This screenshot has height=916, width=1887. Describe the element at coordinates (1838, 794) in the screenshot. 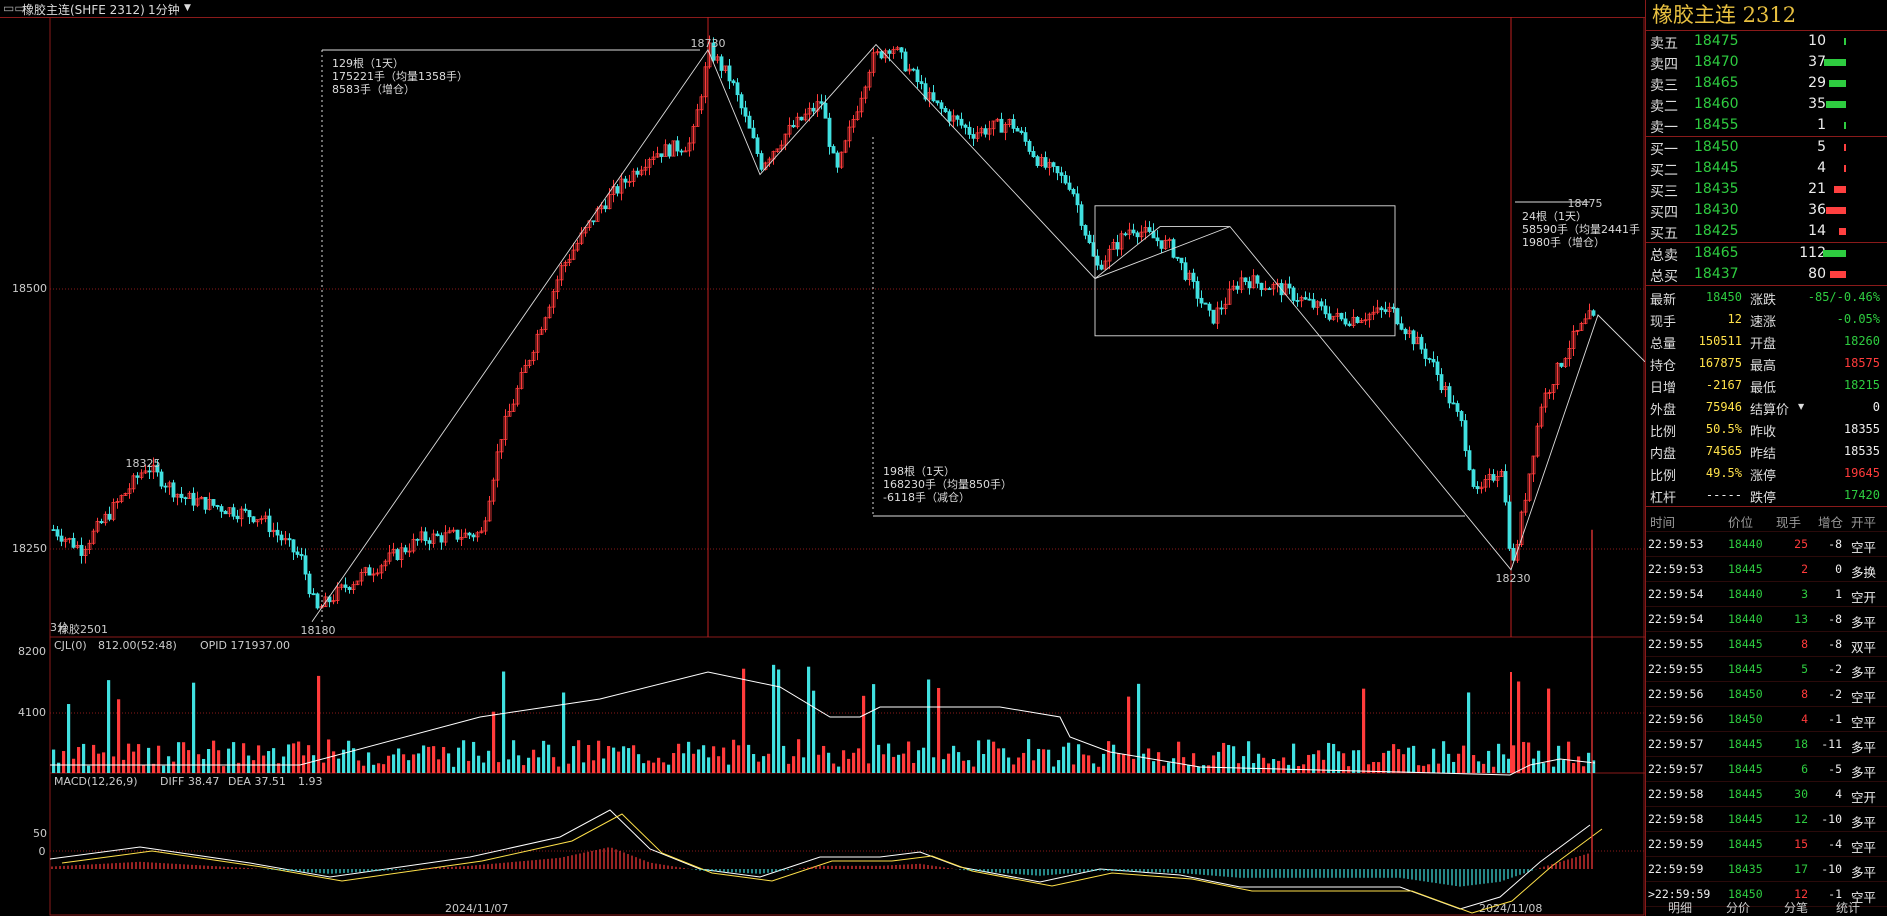

I see `tick-oi-change: 4` at that location.